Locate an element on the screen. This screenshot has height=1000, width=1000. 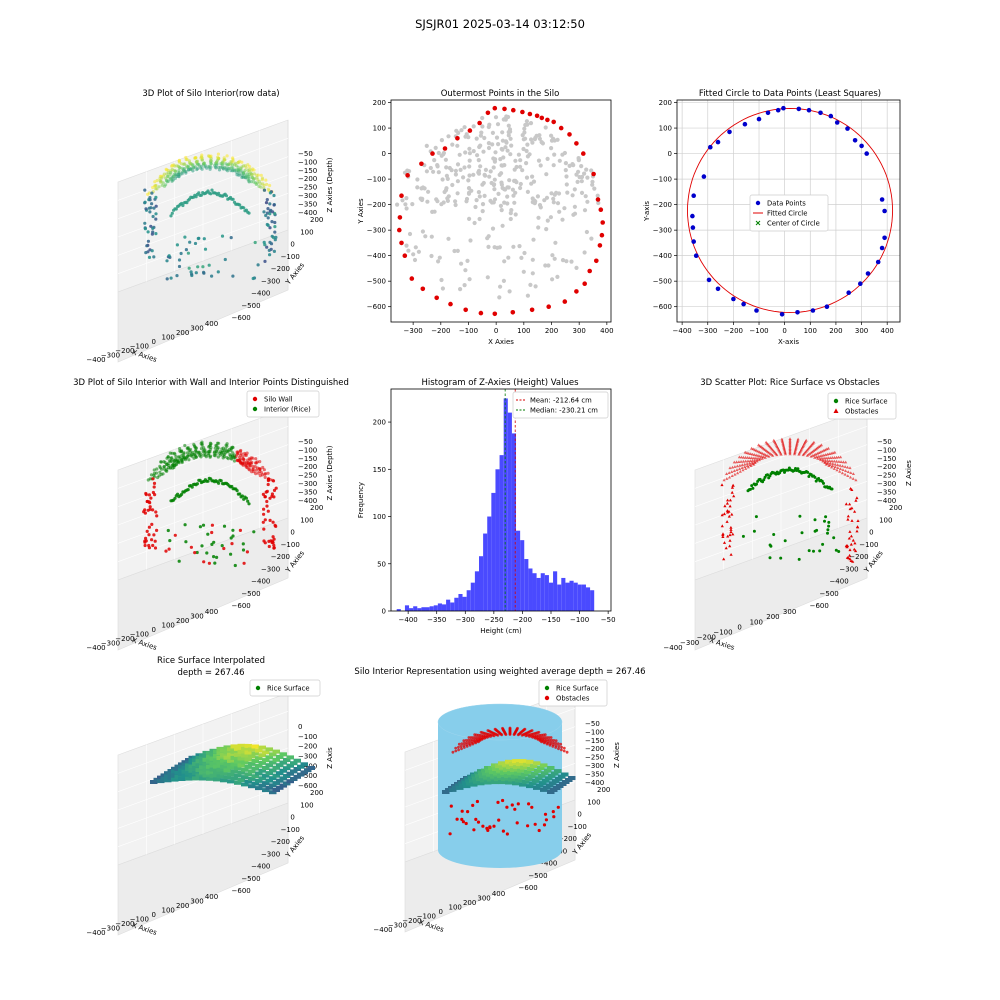
x-tick-label: 300 is located at coordinates (578, 331).